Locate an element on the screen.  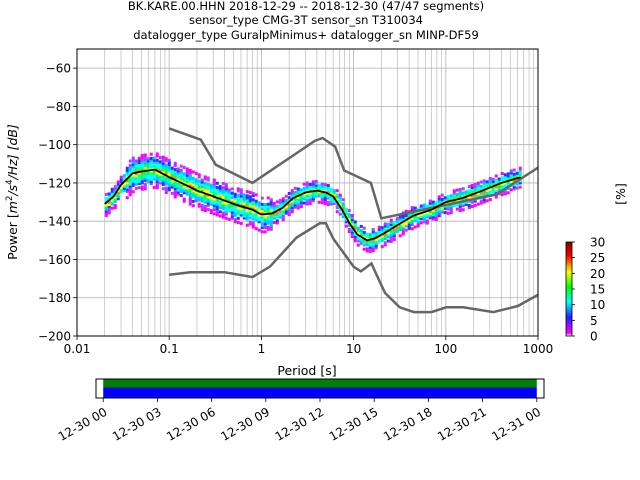
colorbar-tick-label: 20 is located at coordinates (597, 274).